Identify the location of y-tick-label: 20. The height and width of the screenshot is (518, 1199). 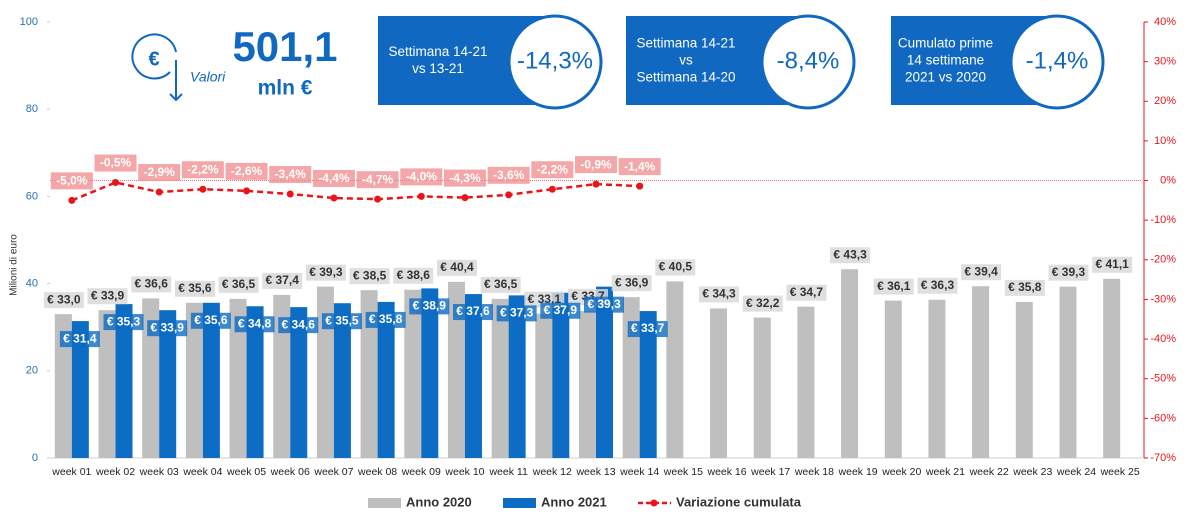
(32, 371).